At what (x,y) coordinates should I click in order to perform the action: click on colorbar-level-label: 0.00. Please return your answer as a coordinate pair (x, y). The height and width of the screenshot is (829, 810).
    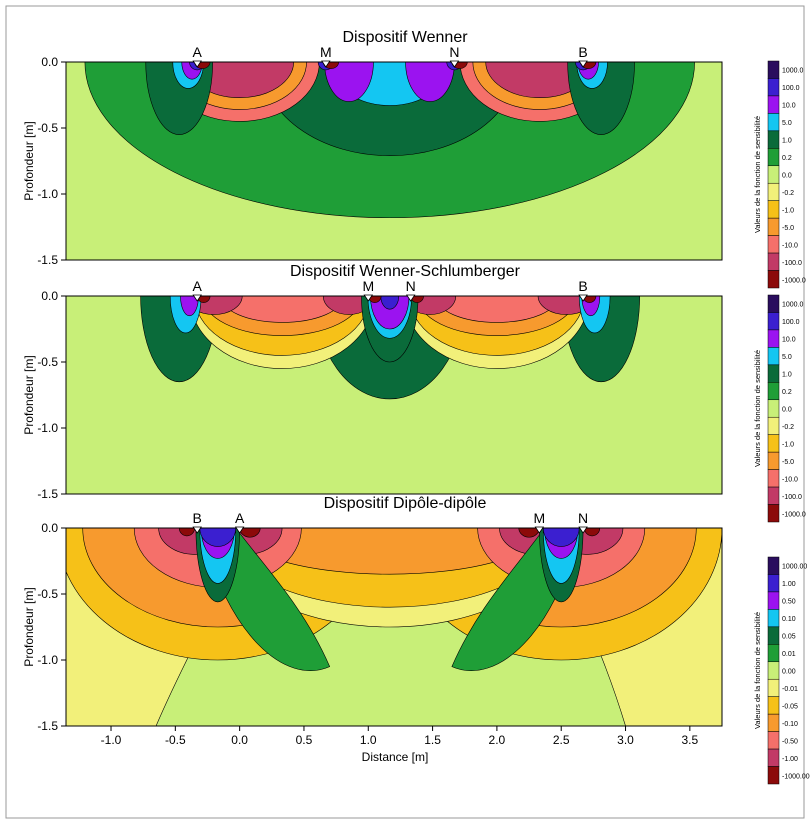
    Looking at the image, I should click on (789, 672).